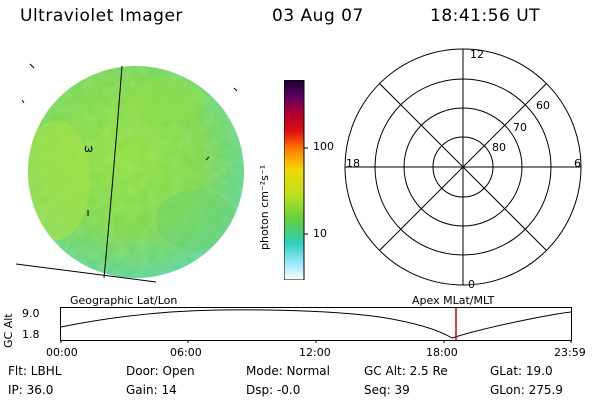  I want to click on apex-panel-label: Apex MLat/MLT, so click(453, 300).